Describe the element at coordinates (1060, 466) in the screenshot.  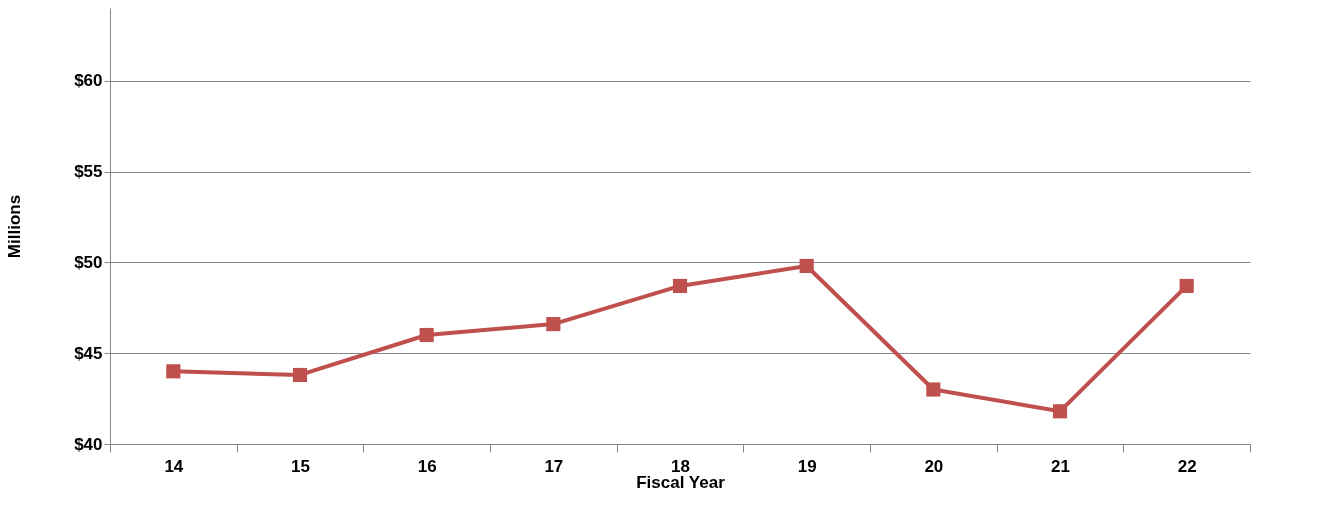
I see `x-tick-label: 21` at that location.